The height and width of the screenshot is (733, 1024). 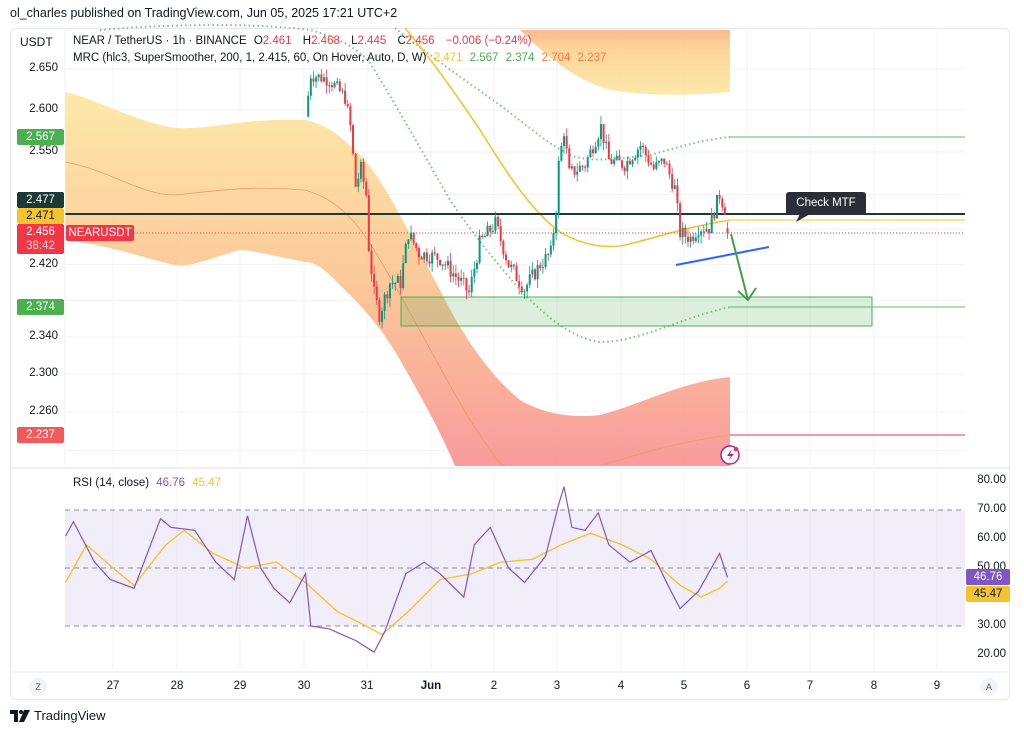 I want to click on rsi-tick: 60.00, so click(x=991, y=538).